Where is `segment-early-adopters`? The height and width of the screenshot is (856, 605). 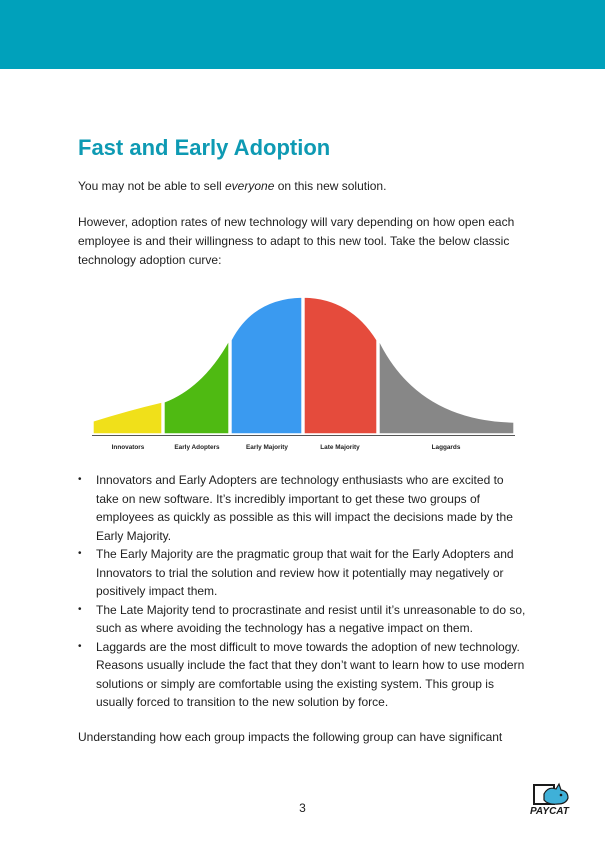 segment-early-adopters is located at coordinates (196, 386).